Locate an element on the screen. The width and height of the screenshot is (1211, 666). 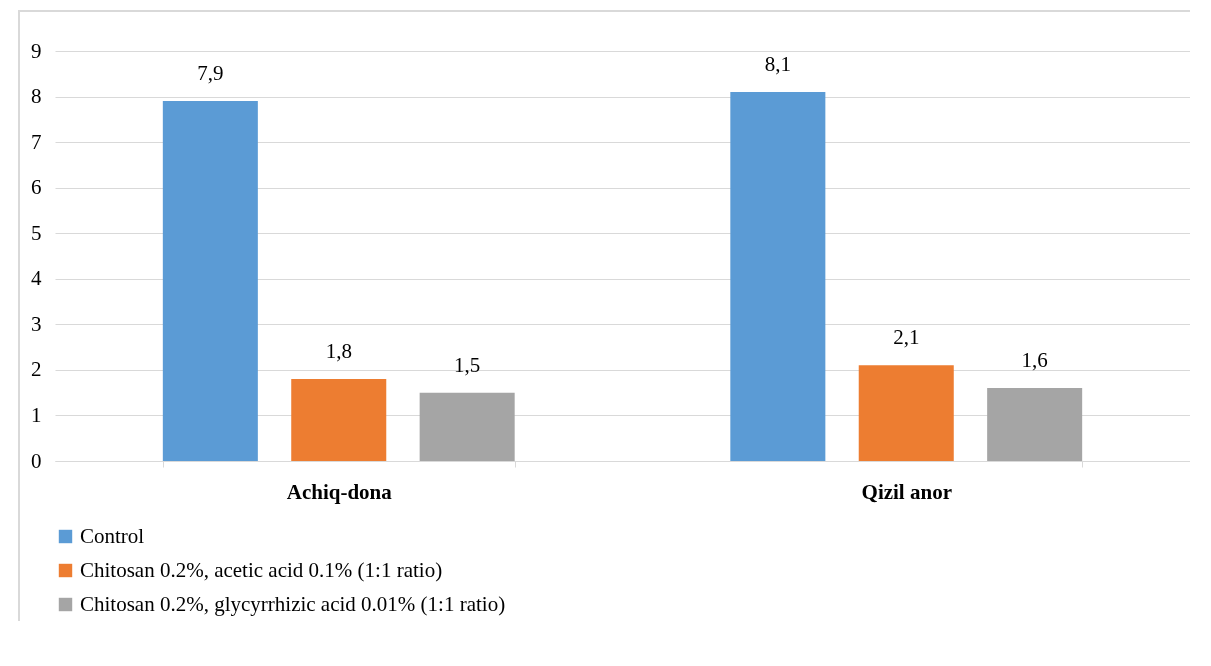
legend-label: Chitosan 0.2%, glycyrrhizic acid 0.01% (1:1 ratio) is located at coordinates (293, 603).